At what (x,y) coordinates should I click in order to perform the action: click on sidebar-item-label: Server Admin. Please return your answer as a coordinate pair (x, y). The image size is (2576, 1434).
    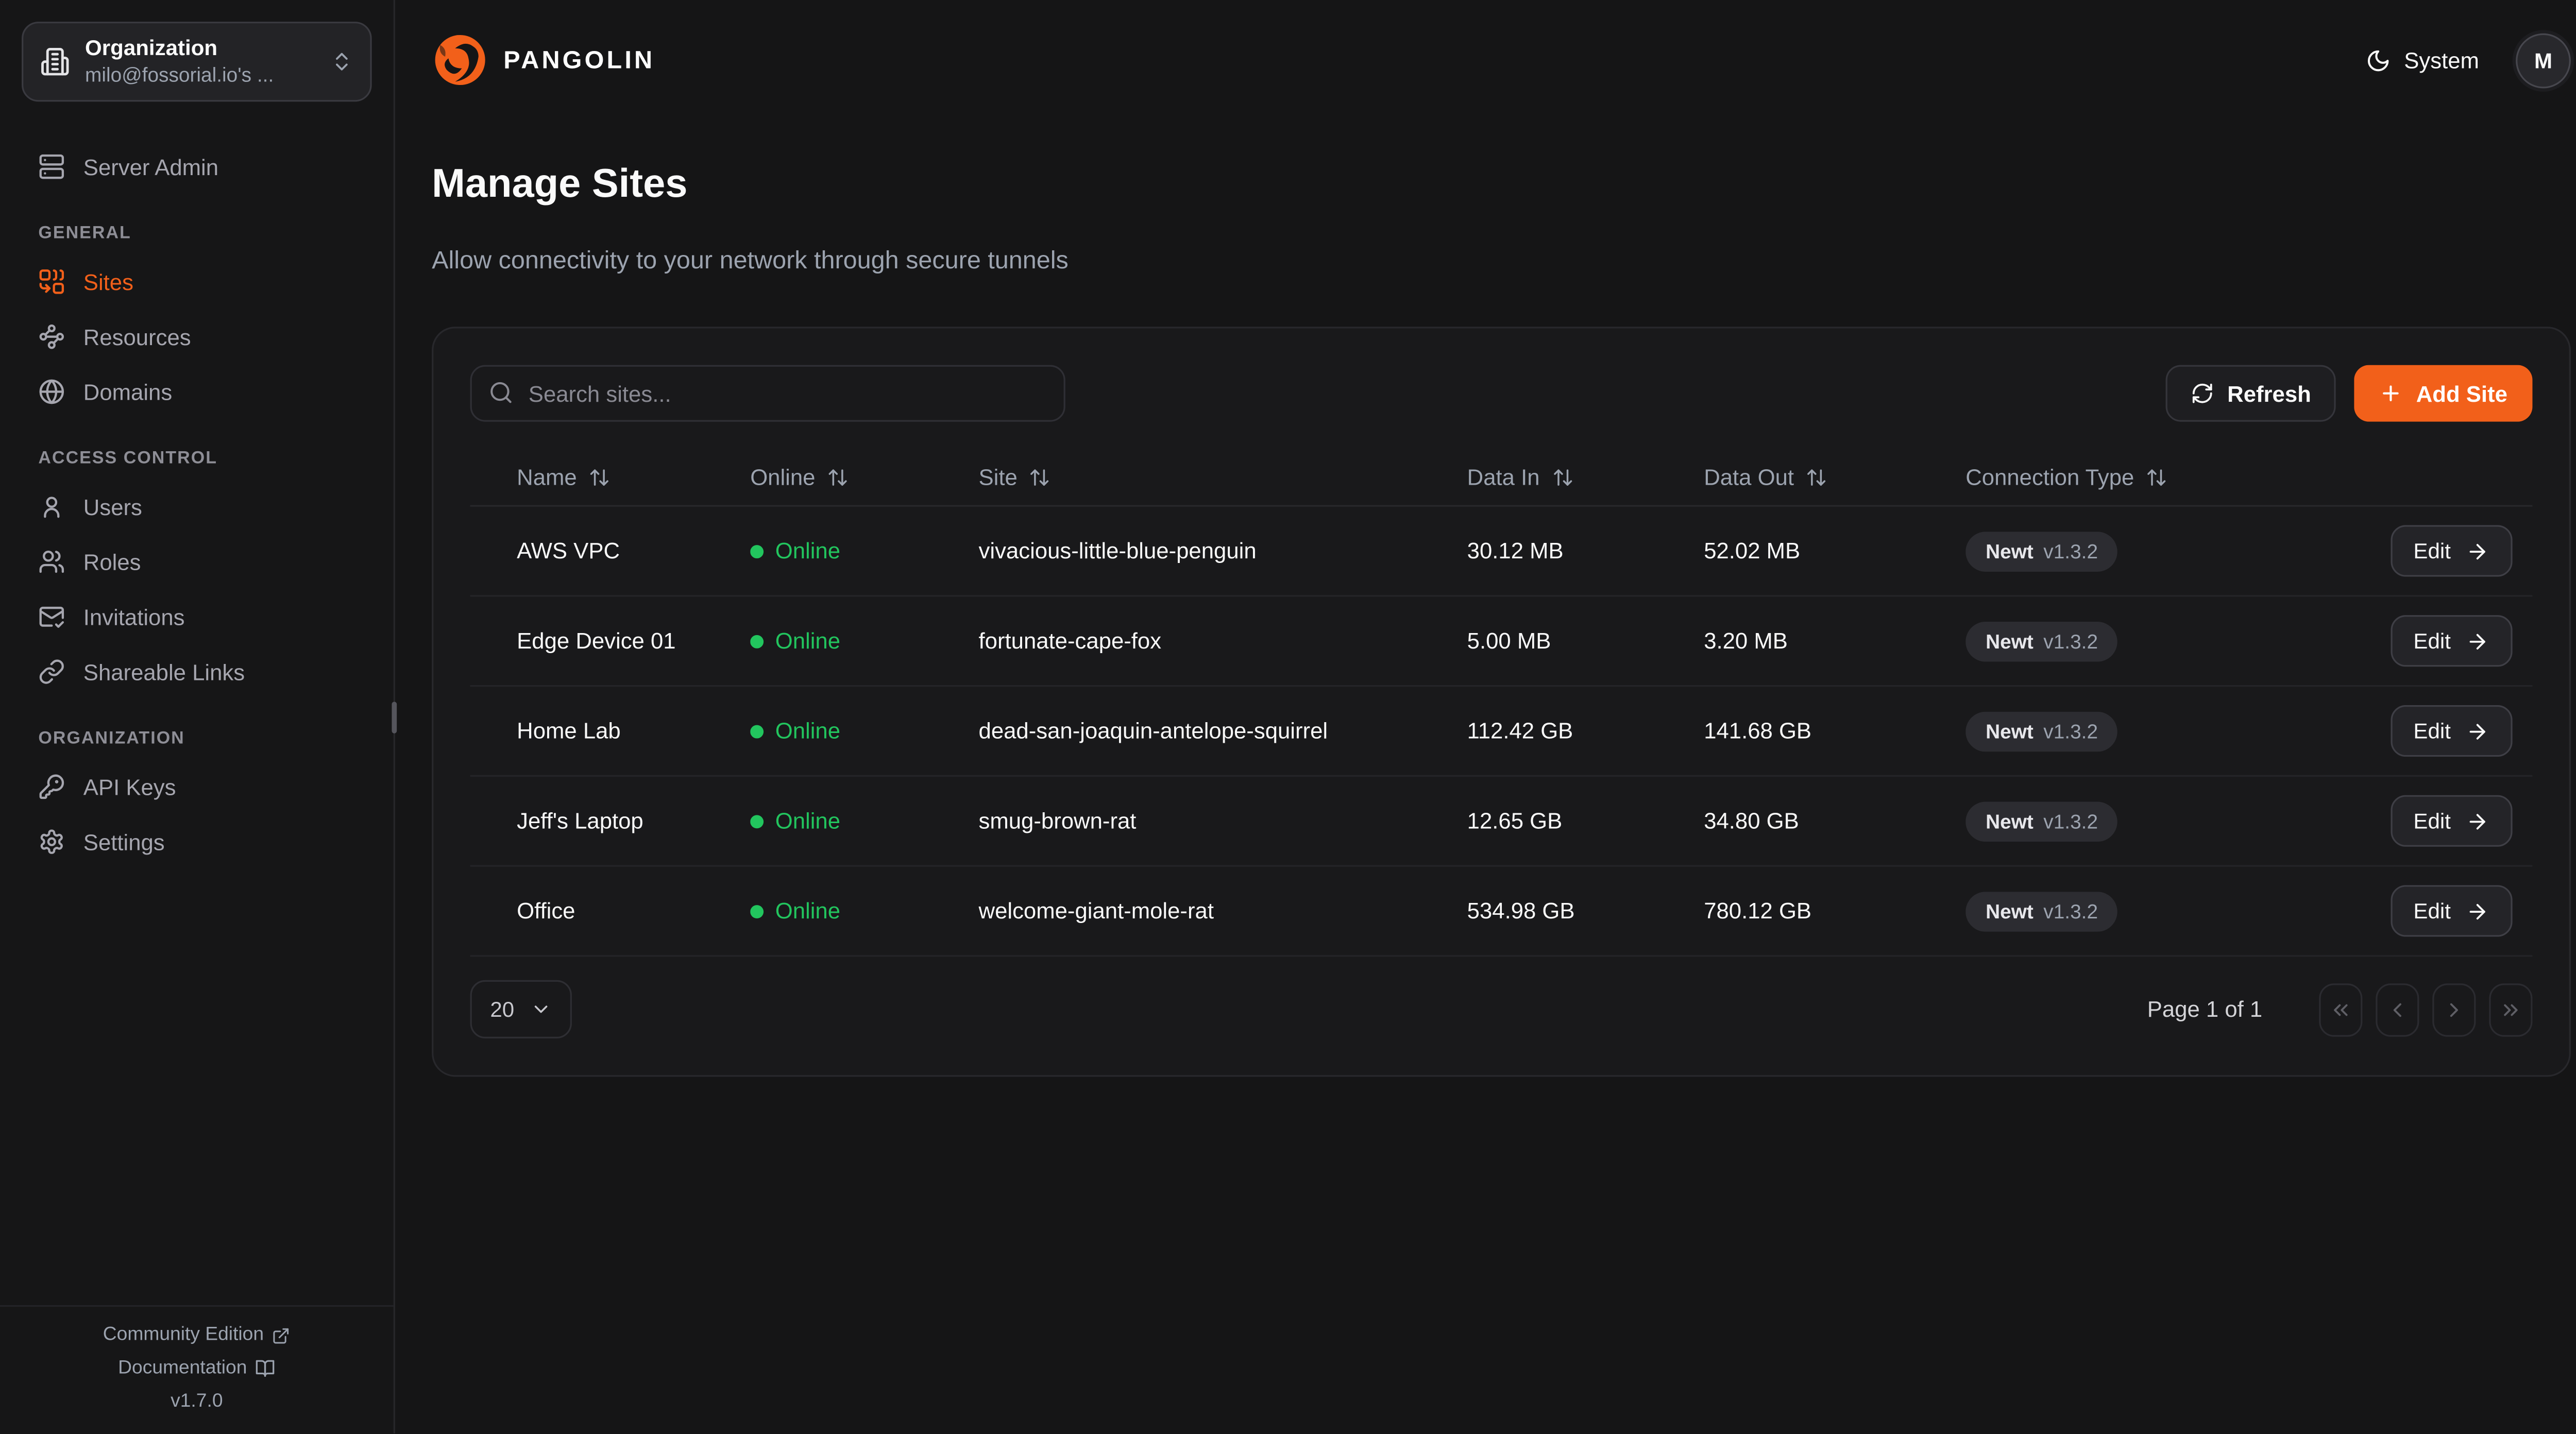
    Looking at the image, I should click on (151, 166).